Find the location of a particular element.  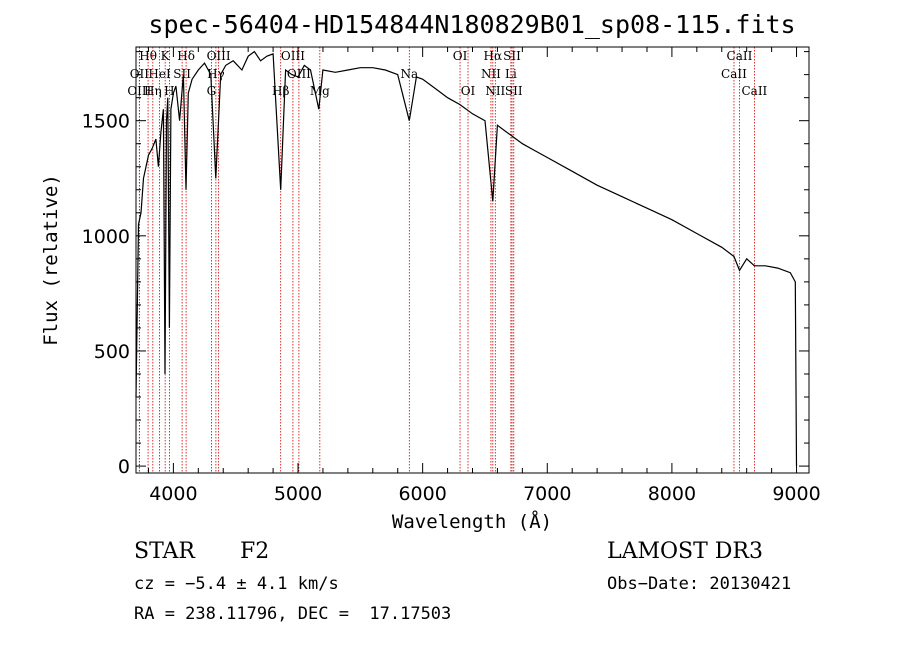

x-tick-label: 6000 is located at coordinates (422, 494).